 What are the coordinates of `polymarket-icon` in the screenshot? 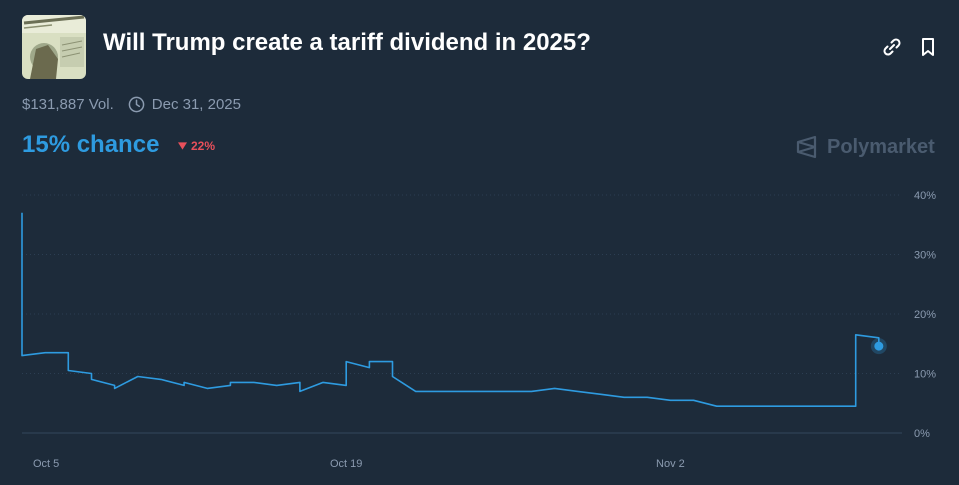 It's located at (806, 147).